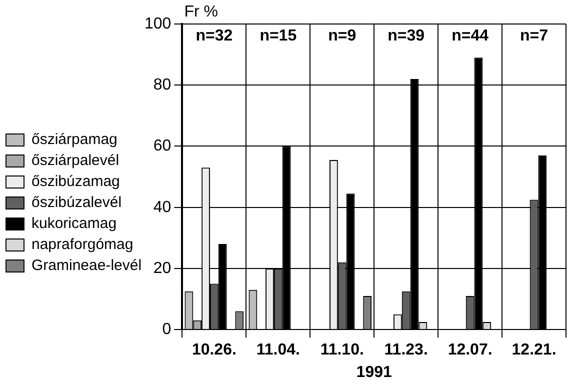  Describe the element at coordinates (534, 350) in the screenshot. I see `x-tick-label: 12.21.` at that location.